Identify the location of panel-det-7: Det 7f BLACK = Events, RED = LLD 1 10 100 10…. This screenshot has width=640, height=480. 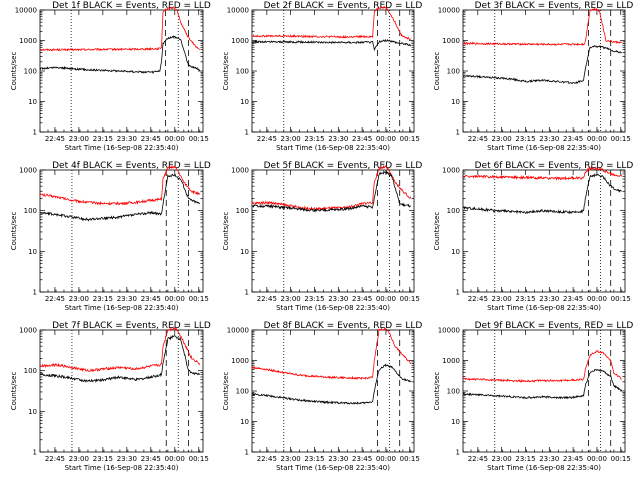
(110, 396).